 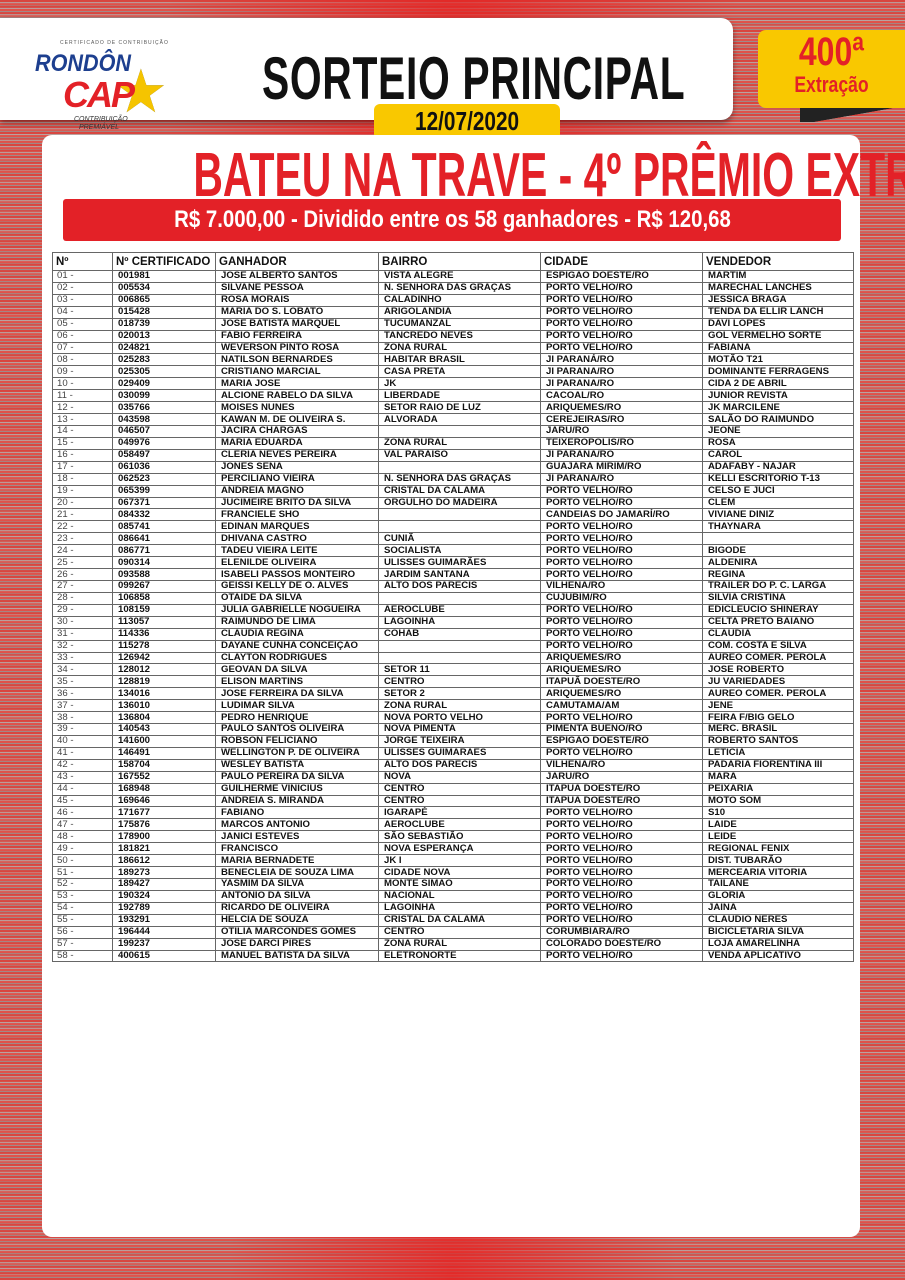 I want to click on cell-certificate: 005534, so click(x=164, y=288).